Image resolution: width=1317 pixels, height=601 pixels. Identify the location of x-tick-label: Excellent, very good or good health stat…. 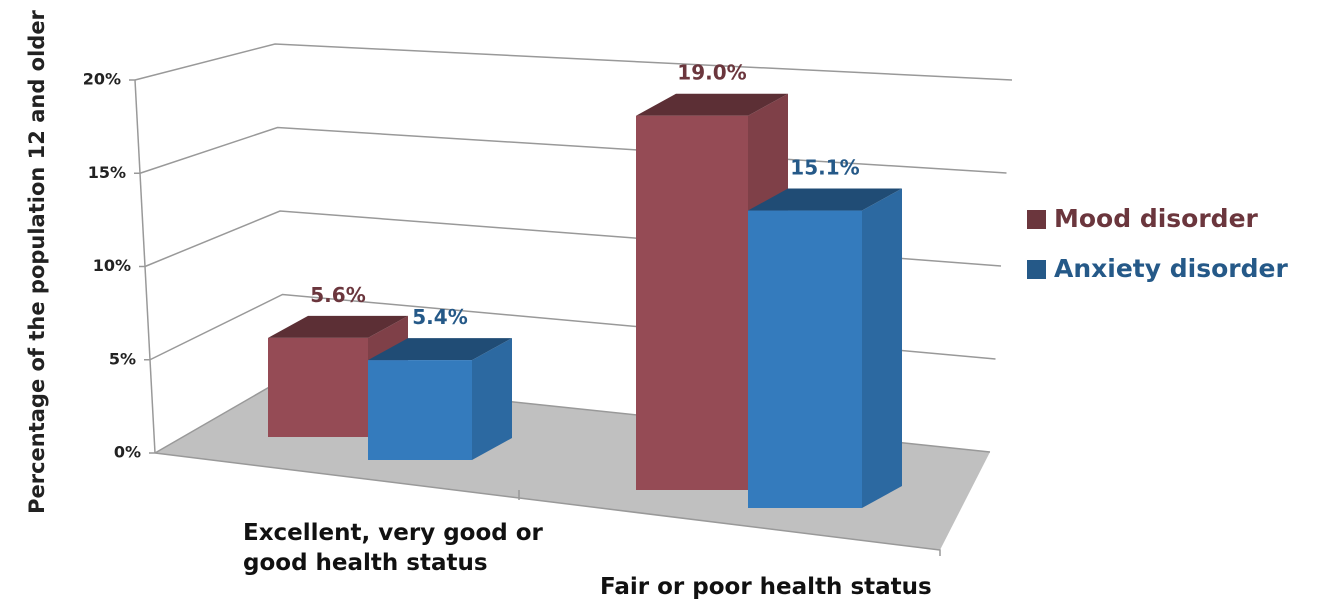
(393, 548).